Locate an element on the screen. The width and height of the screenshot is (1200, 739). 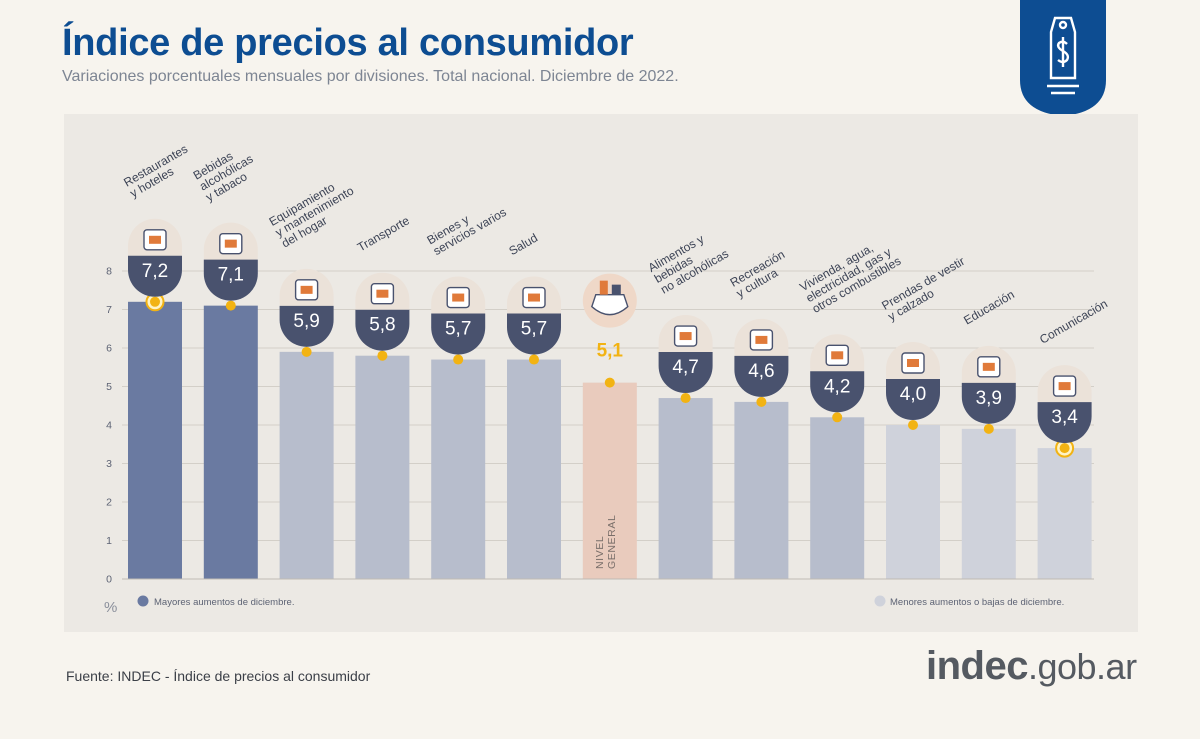
value-label: 5,9 is located at coordinates (306, 321).